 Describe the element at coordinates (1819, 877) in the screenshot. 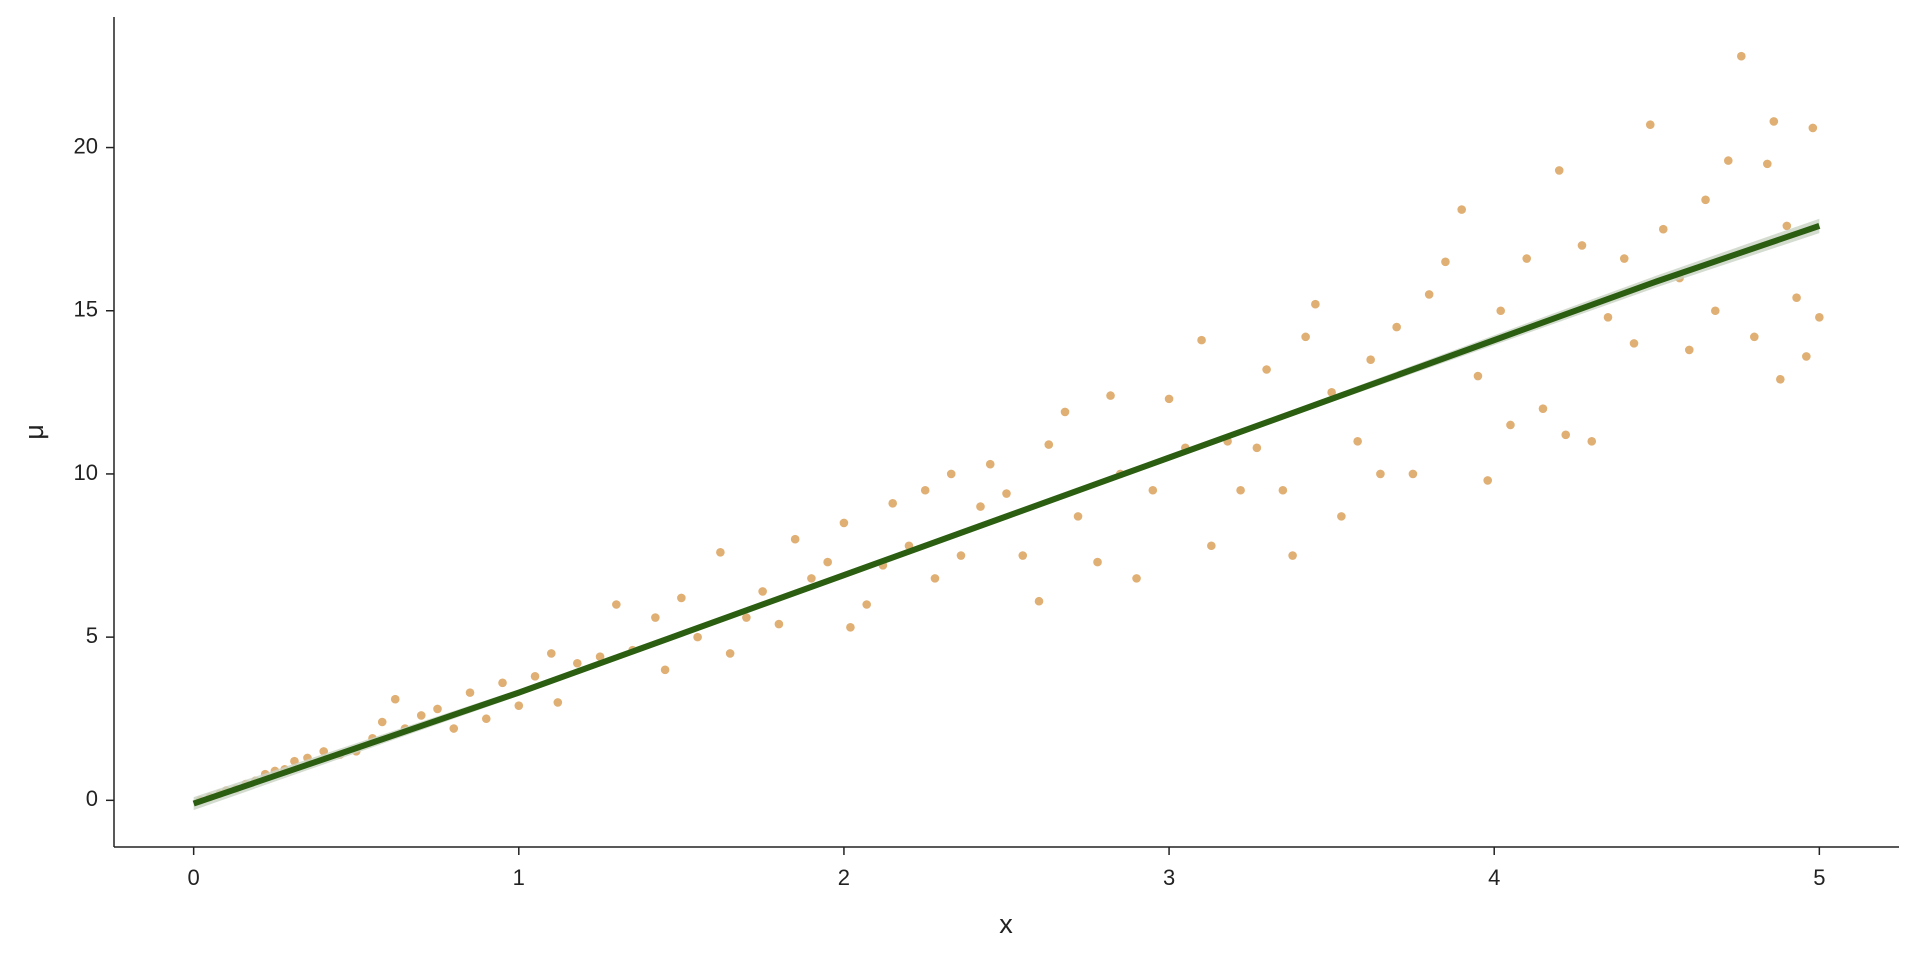

I see `x-tick-label: 5` at that location.